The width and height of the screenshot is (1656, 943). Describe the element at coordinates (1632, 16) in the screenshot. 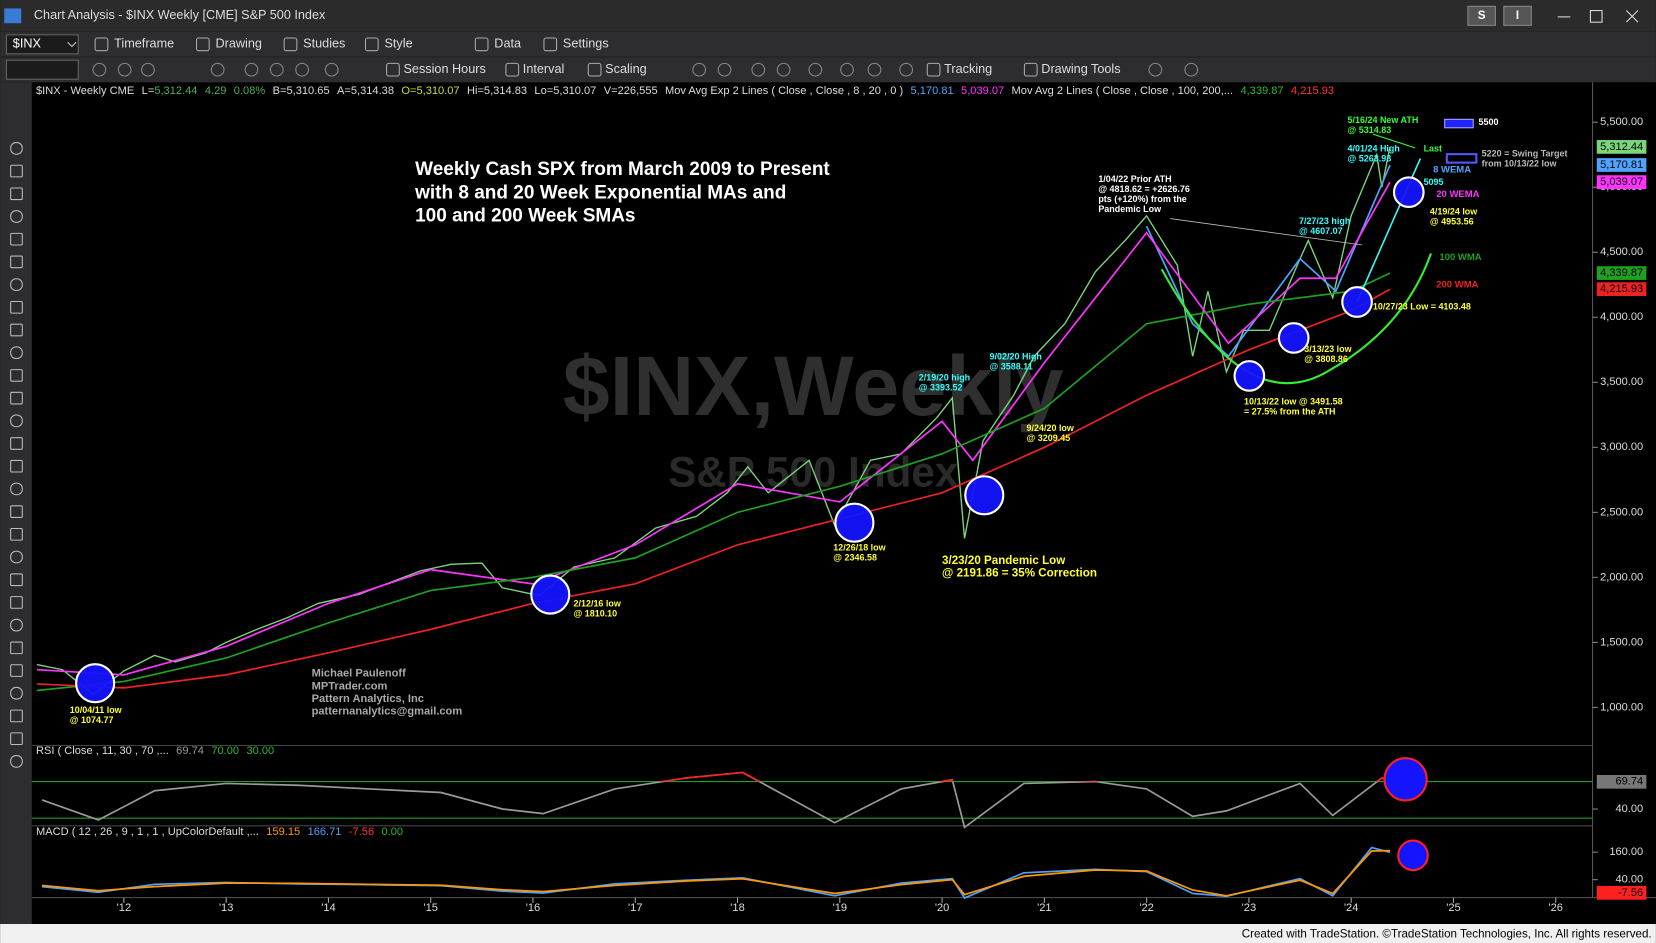

I see `close` at that location.